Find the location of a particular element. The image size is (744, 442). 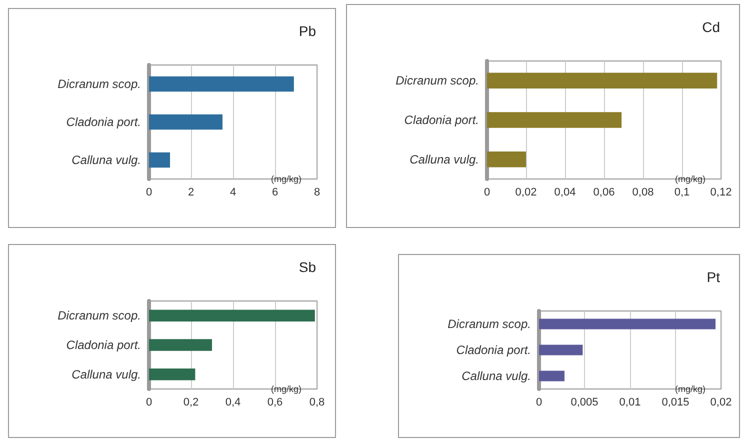

x-tick-label: 0,08 is located at coordinates (643, 192).